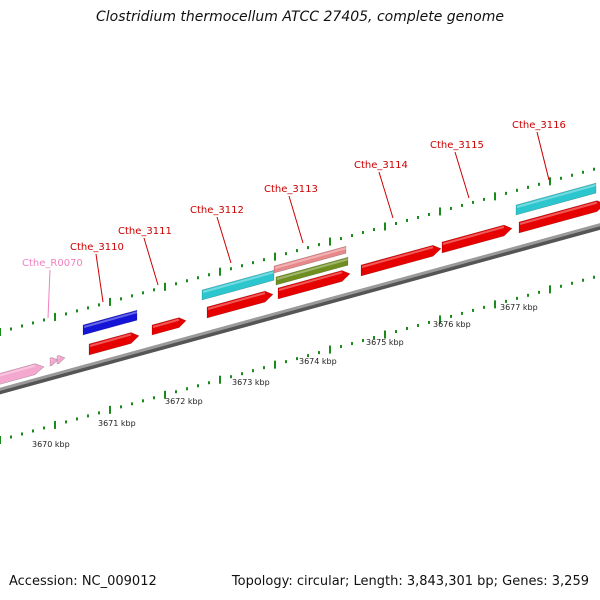 This screenshot has height=600, width=600. Describe the element at coordinates (166, 323) in the screenshot. I see `cds-cthe-3111-shine` at that location.